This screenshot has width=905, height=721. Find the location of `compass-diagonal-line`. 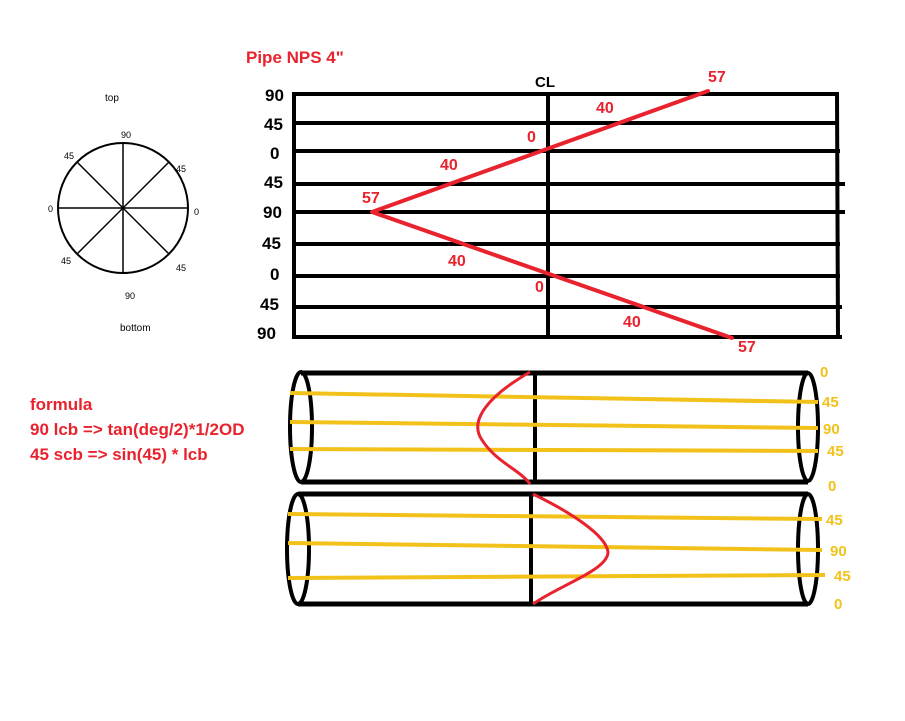

compass-diagonal-line is located at coordinates (123, 208).